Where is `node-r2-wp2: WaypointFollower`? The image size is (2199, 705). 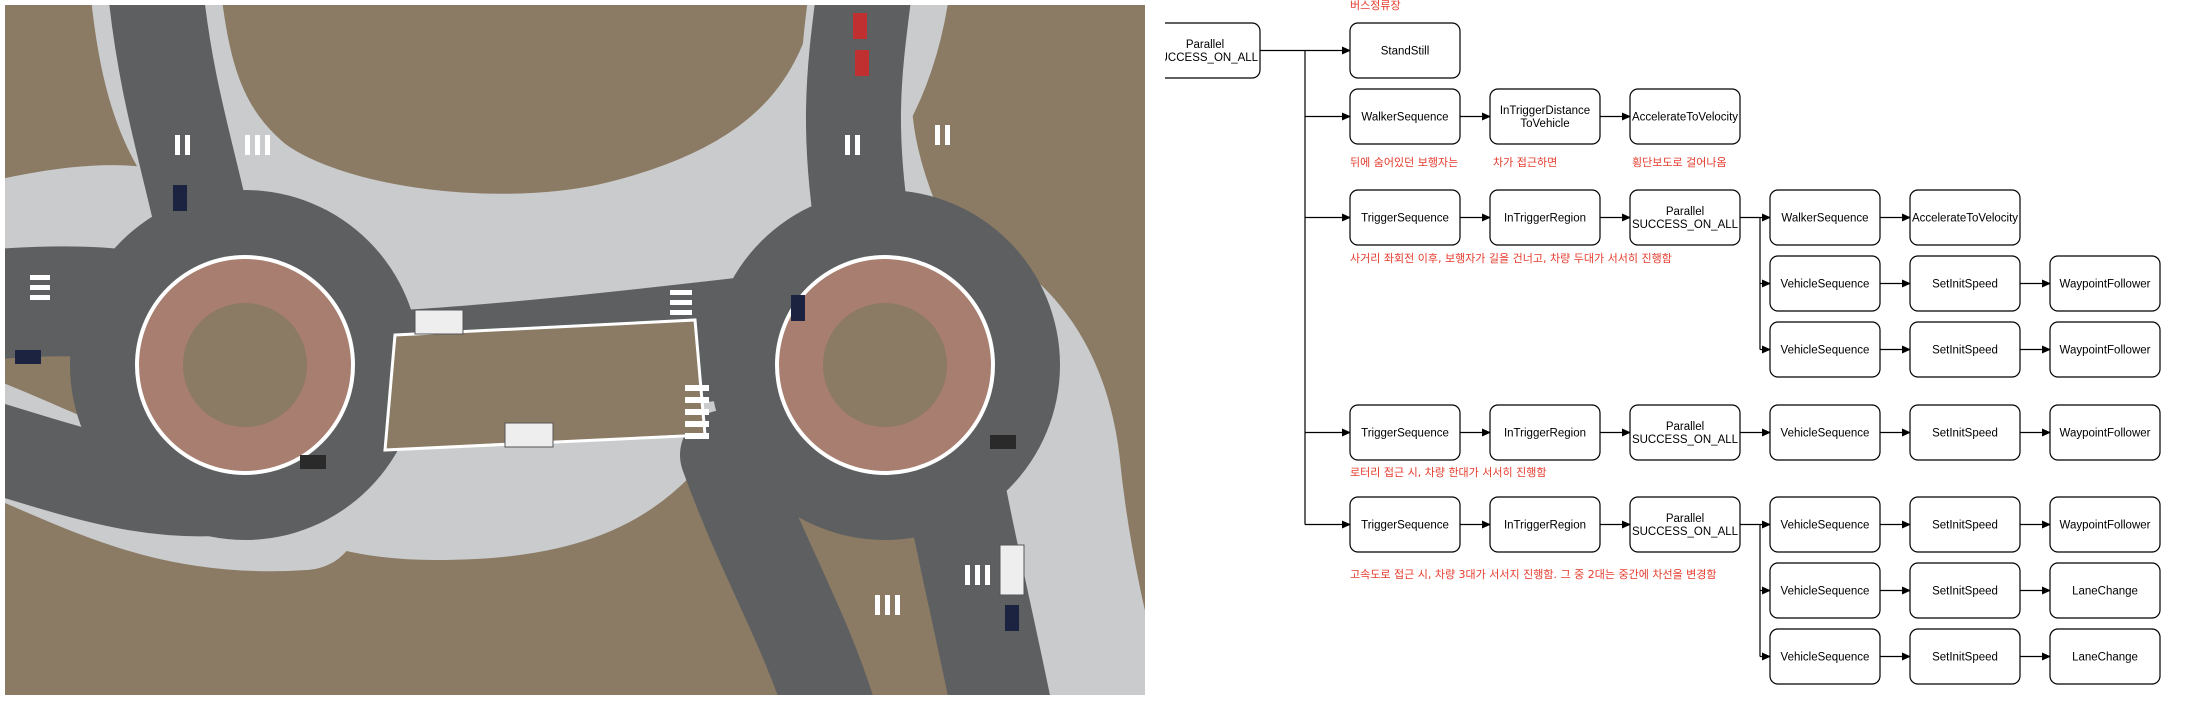 node-r2-wp2: WaypointFollower is located at coordinates (2105, 349).